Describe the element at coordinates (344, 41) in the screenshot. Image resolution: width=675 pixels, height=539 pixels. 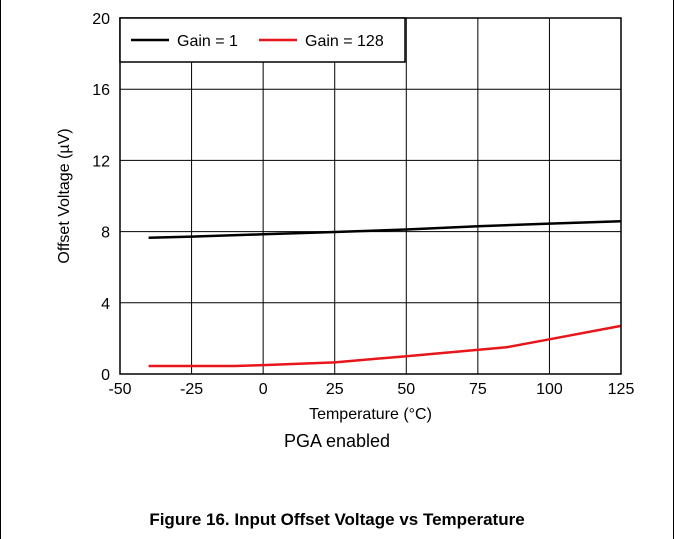
I see `legend-label-gain-128: Gain = 128` at that location.